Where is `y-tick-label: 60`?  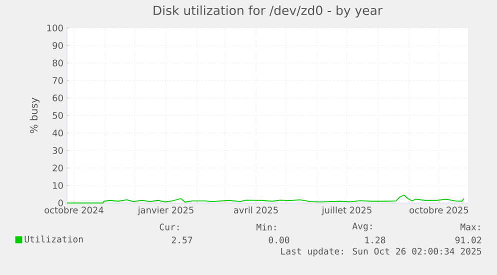 y-tick-label: 60 is located at coordinates (57, 98).